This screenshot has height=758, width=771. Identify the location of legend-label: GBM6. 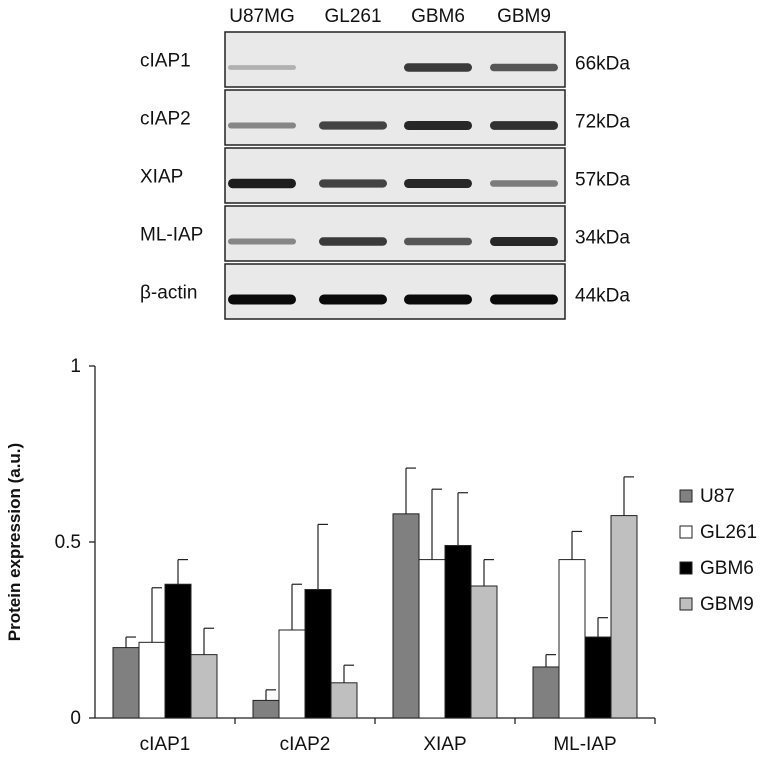
(727, 568).